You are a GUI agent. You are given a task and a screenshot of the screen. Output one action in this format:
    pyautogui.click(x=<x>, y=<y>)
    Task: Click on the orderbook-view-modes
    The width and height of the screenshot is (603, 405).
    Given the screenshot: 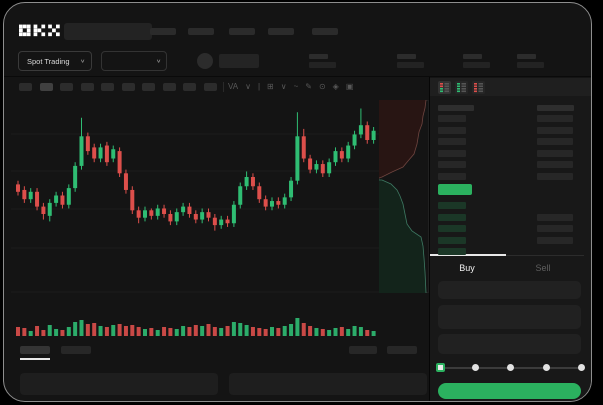 What is the action you would take?
    pyautogui.click(x=464, y=87)
    